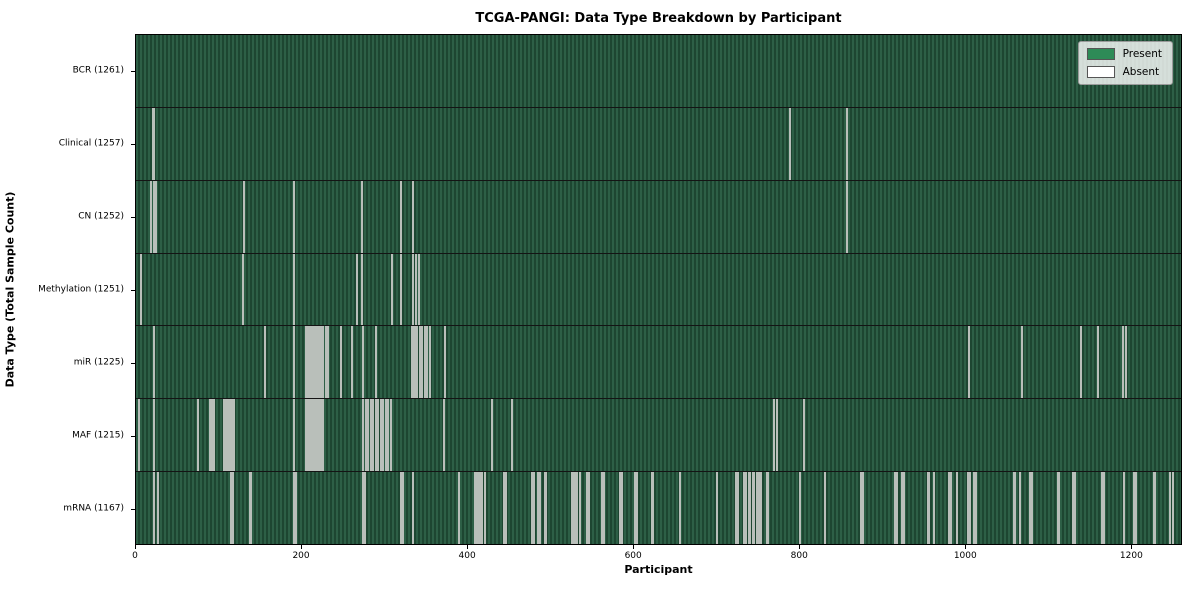 The width and height of the screenshot is (1200, 600). I want to click on heatmap-row-miR, so click(658, 363).